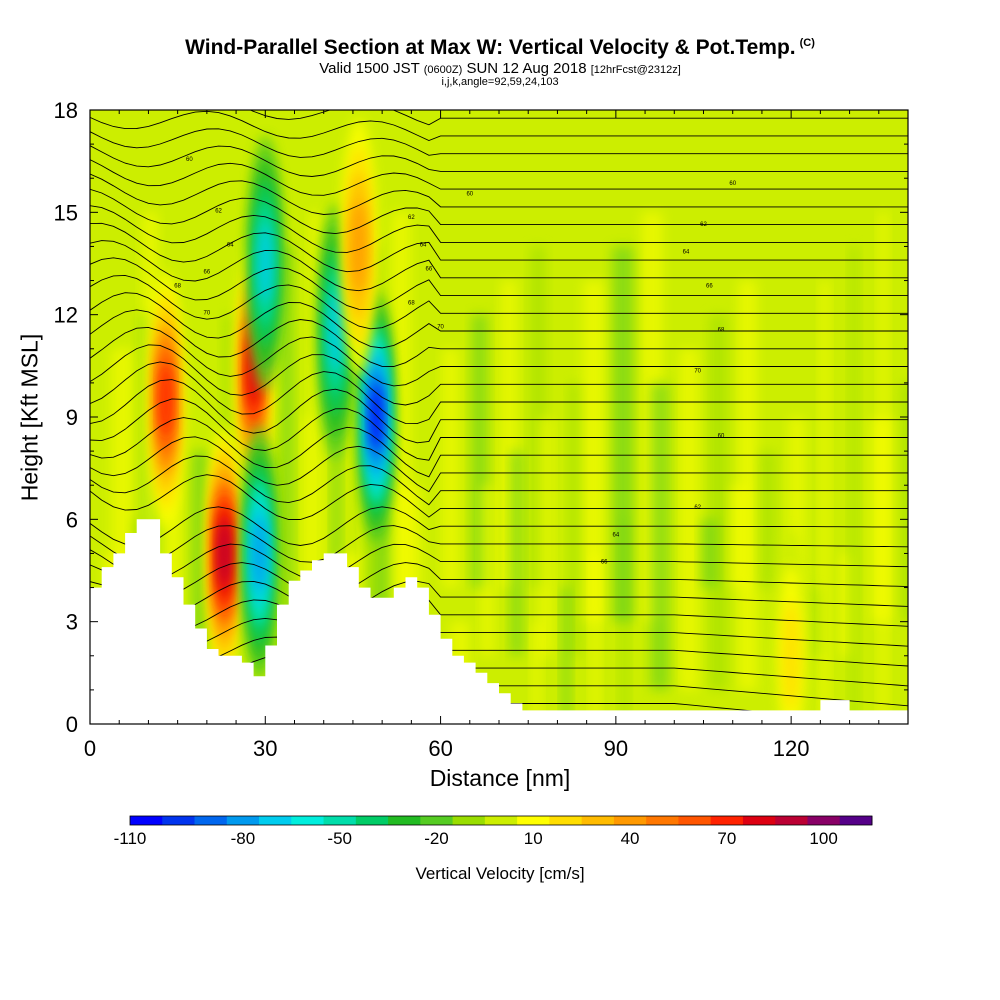 The width and height of the screenshot is (1000, 1000). I want to click on y-tick-label: 12, so click(66, 315).